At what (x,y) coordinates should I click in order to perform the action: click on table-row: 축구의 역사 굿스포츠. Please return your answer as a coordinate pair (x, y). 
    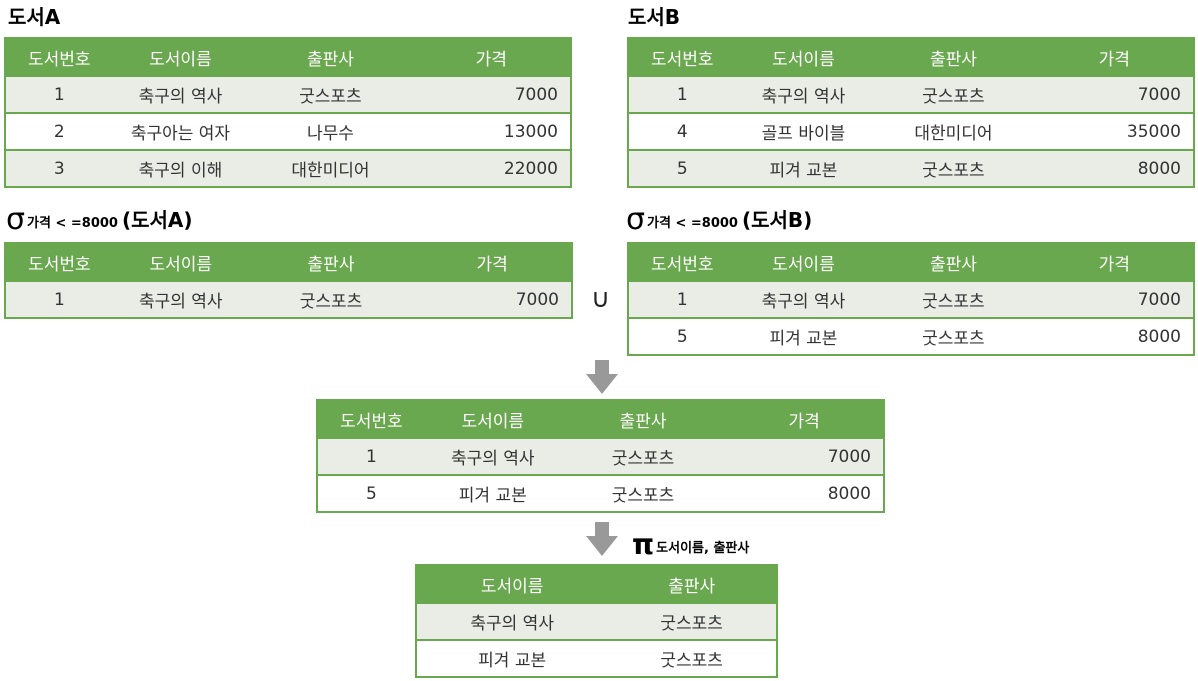
    Looking at the image, I should click on (596, 621).